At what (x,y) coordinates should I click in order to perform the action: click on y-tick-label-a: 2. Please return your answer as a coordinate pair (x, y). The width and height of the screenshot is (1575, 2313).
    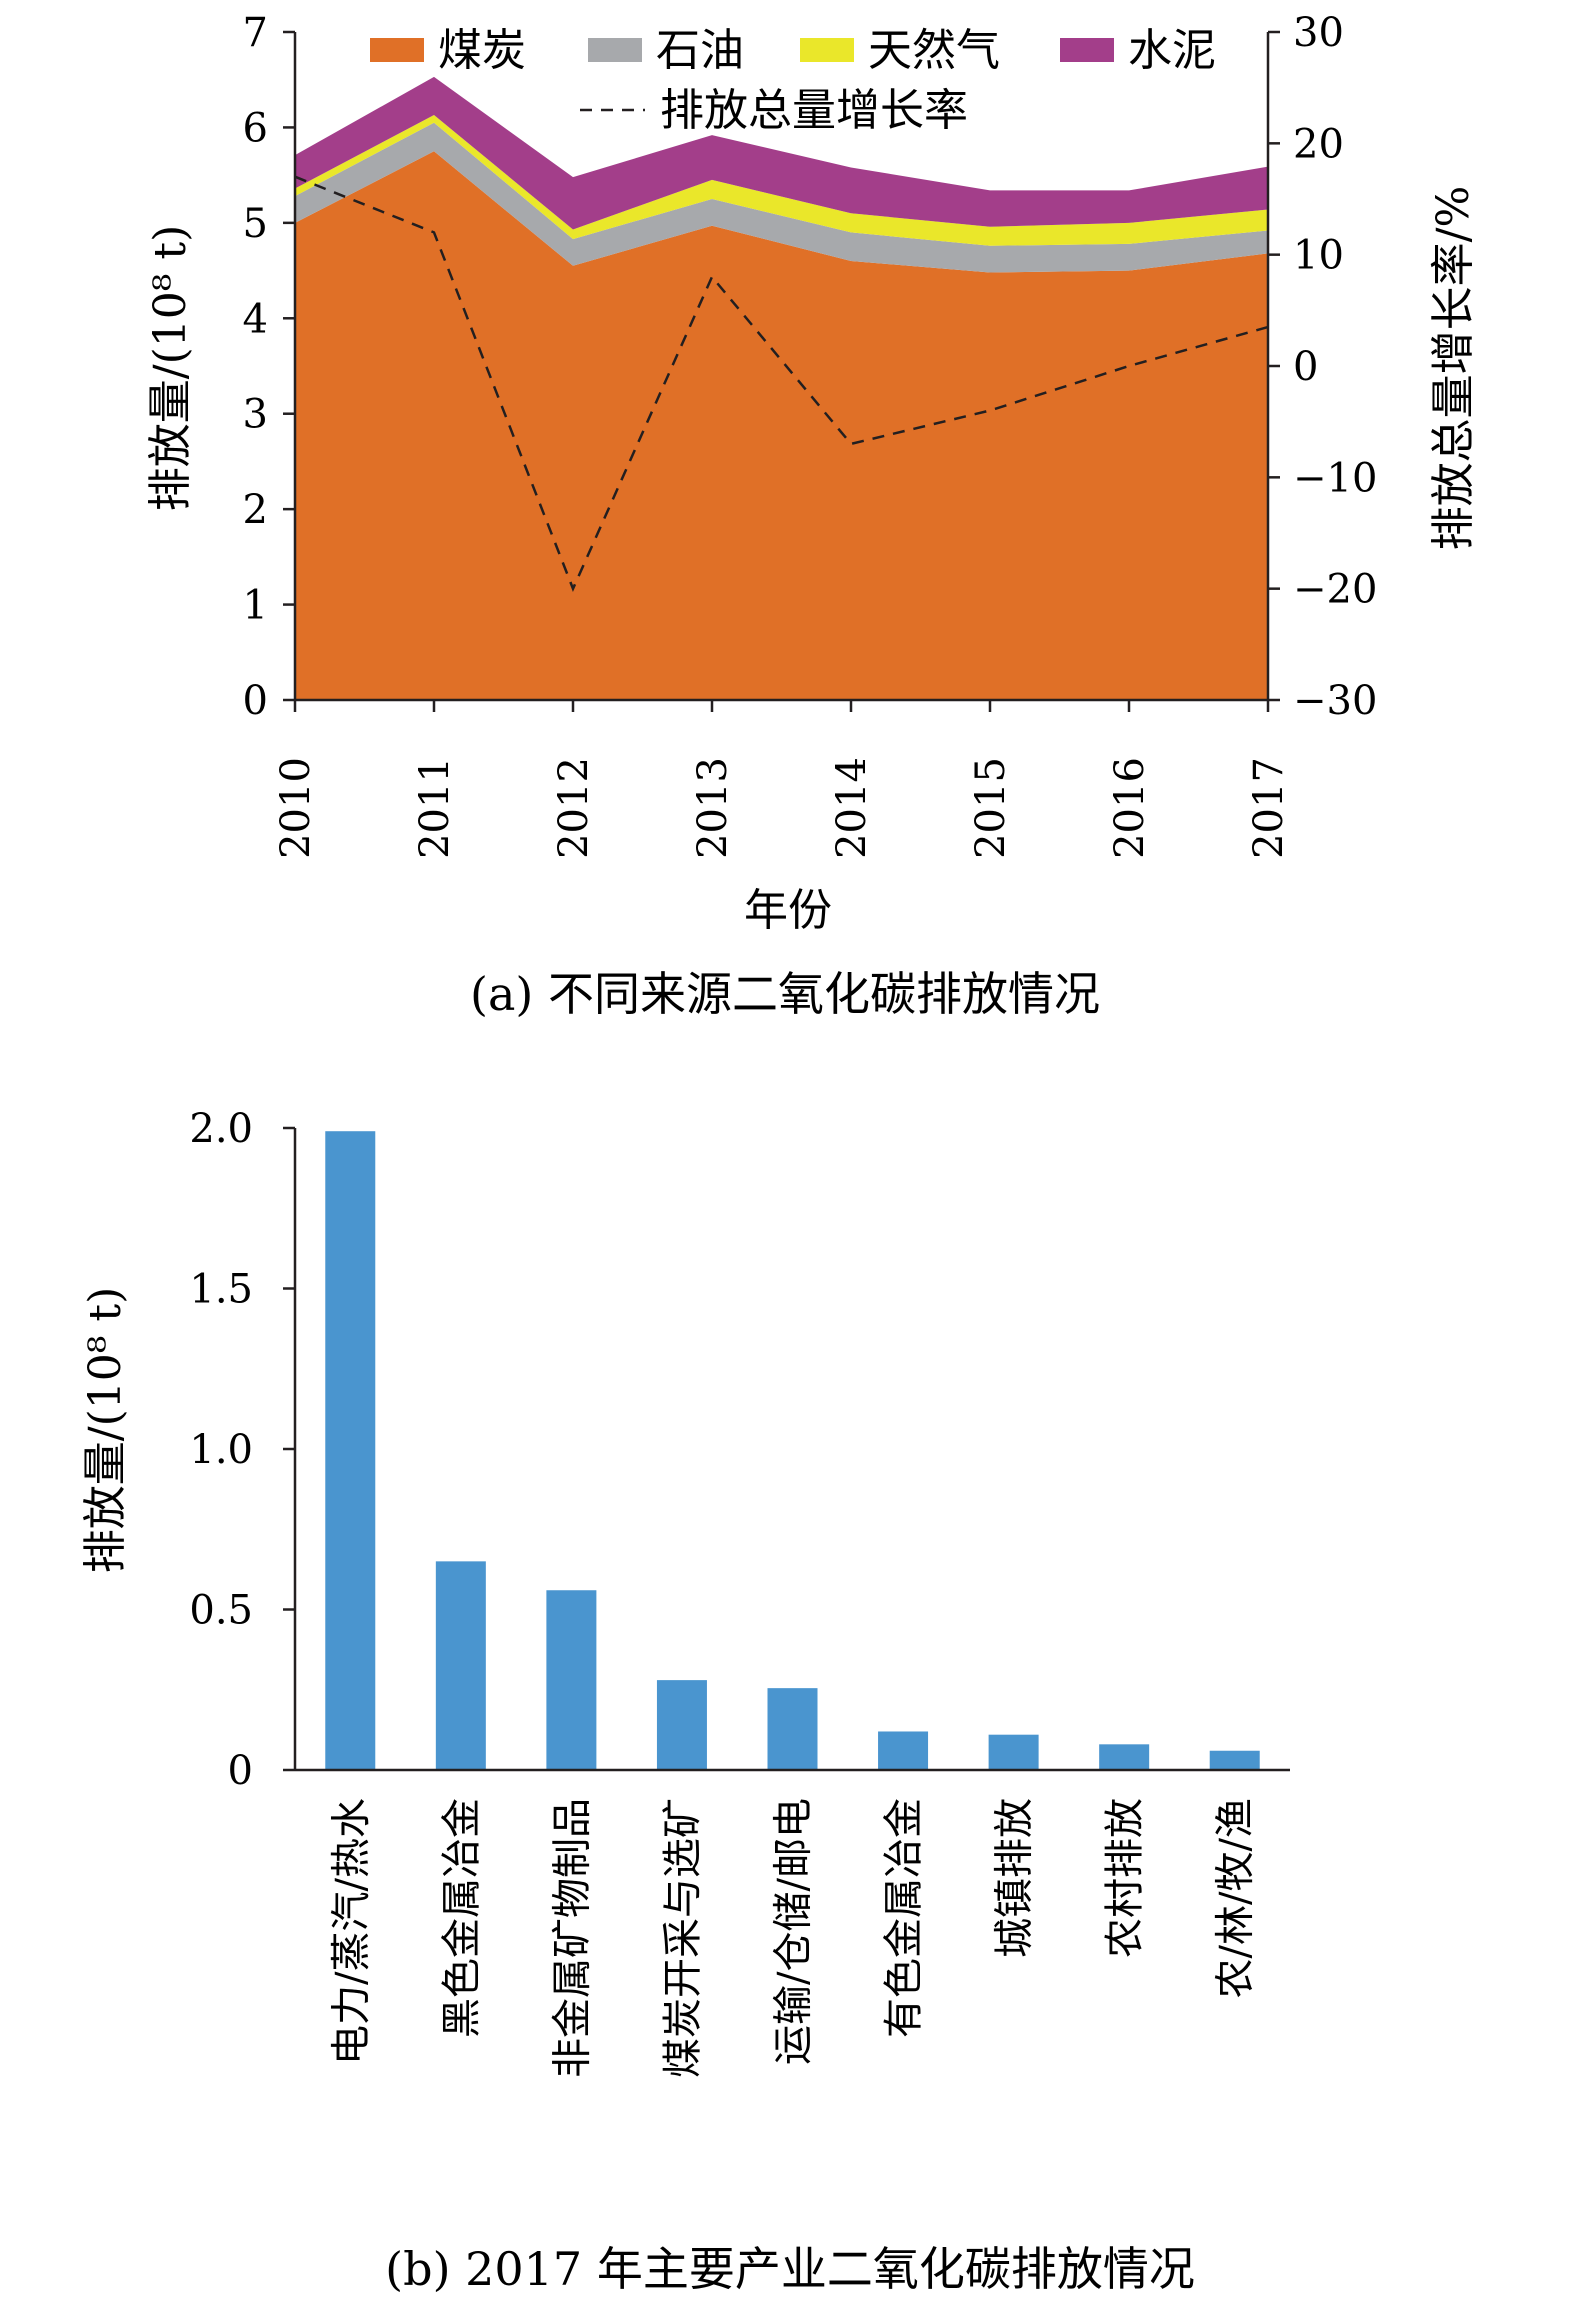
    Looking at the image, I should click on (255, 510).